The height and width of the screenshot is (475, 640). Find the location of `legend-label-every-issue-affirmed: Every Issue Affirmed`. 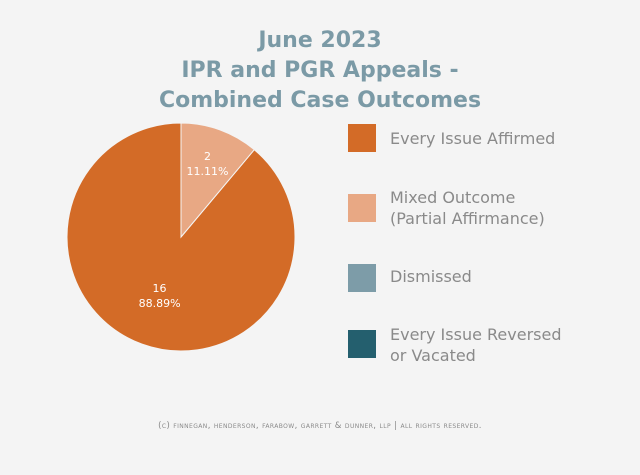

legend-label-every-issue-affirmed: Every Issue Affirmed is located at coordinates (473, 138).